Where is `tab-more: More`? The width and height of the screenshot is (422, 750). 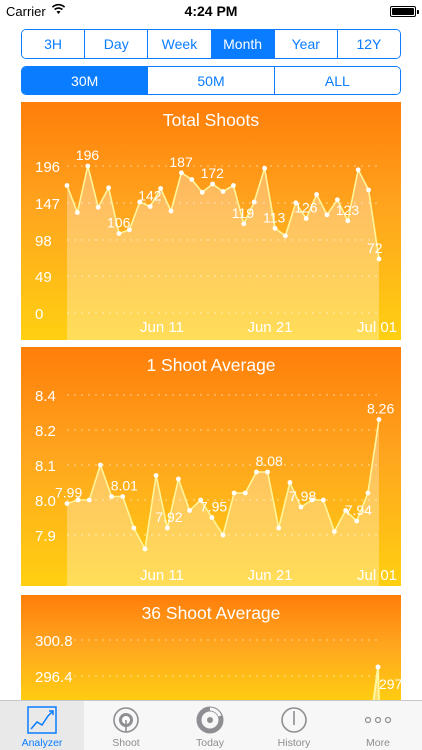
tab-more: More is located at coordinates (378, 725).